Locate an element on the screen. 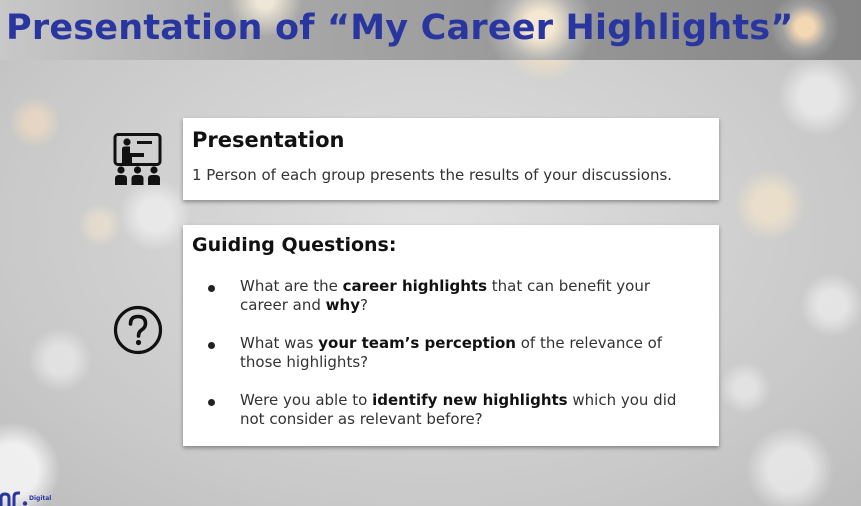 This screenshot has height=506, width=861. title-bar: Presentation of “My Career Highlights” is located at coordinates (430, 30).